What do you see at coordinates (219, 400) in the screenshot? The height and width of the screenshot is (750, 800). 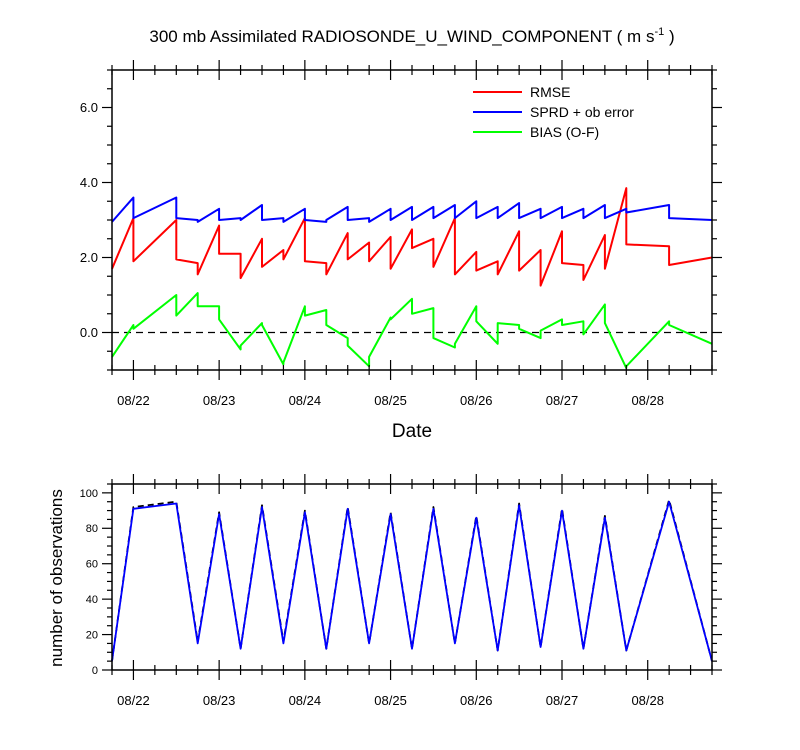 I see `top-x-tick-label: 08/23` at bounding box center [219, 400].